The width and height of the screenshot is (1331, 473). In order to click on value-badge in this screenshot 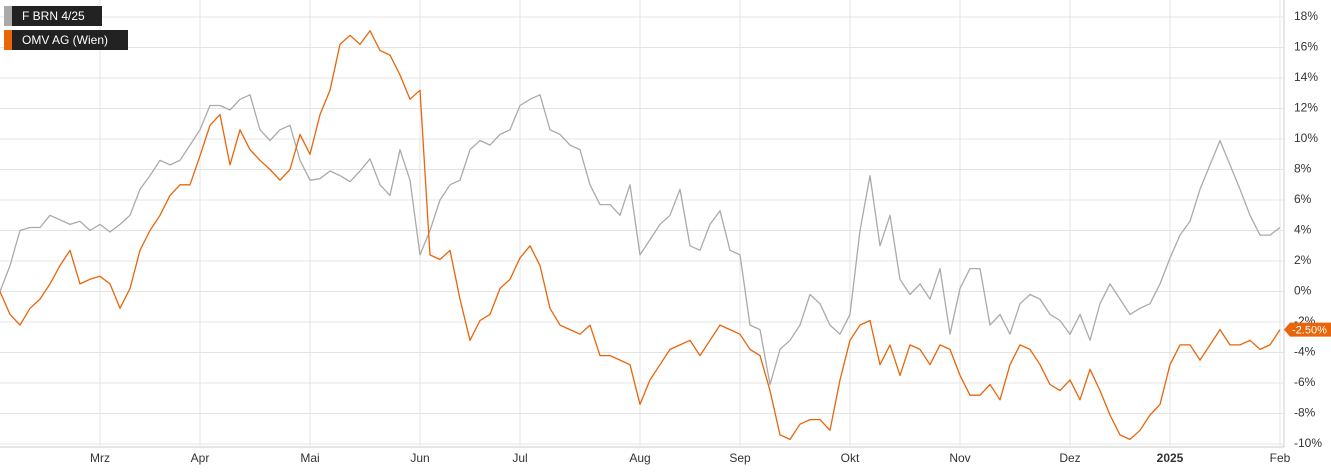, I will do `click(1307, 329)`.